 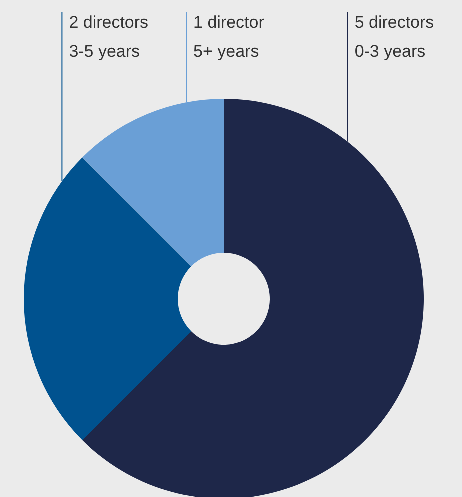 I want to click on slice-label: 5+ years, so click(x=227, y=51).